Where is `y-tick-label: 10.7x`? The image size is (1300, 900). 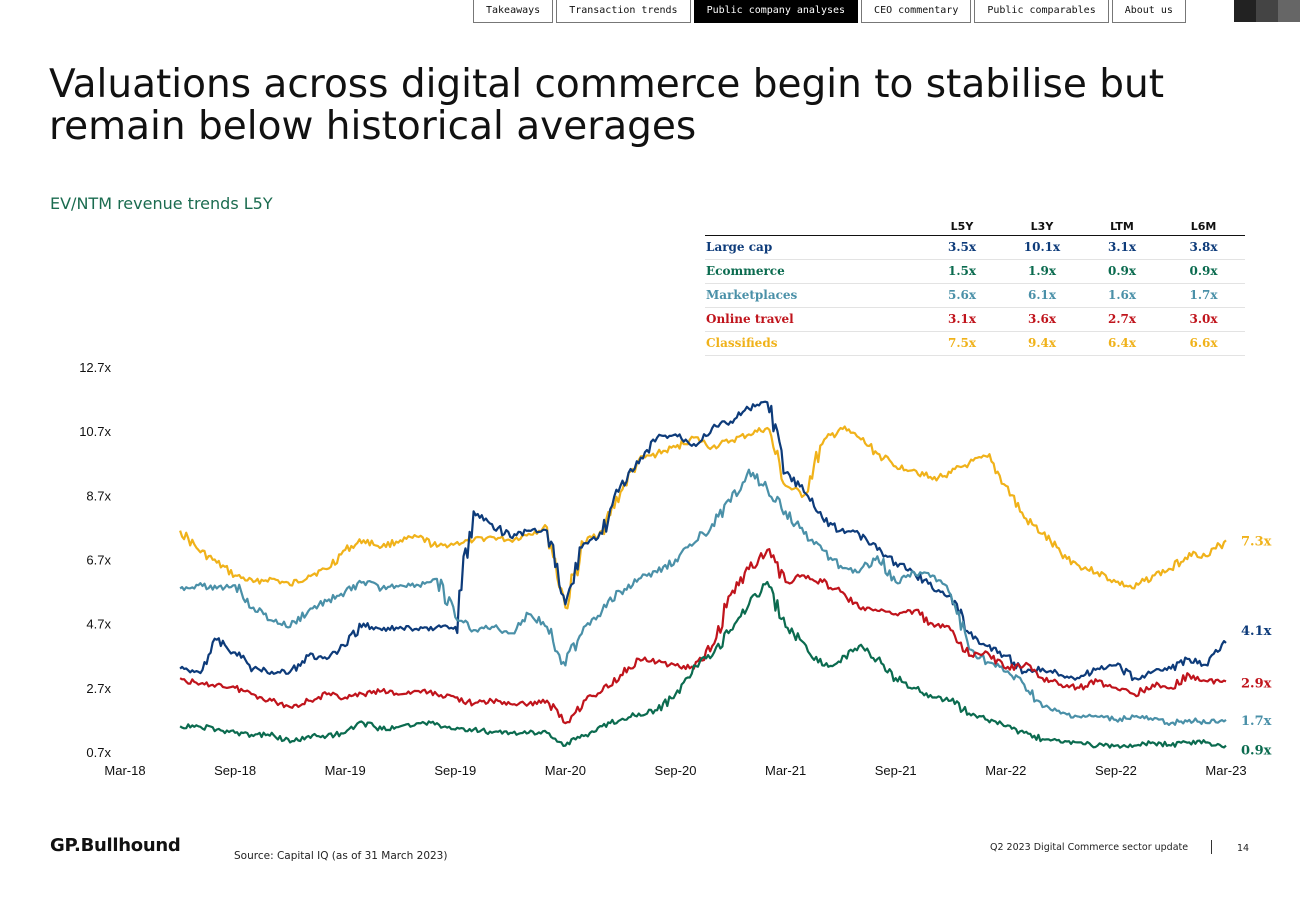
y-tick-label: 10.7x is located at coordinates (95, 431).